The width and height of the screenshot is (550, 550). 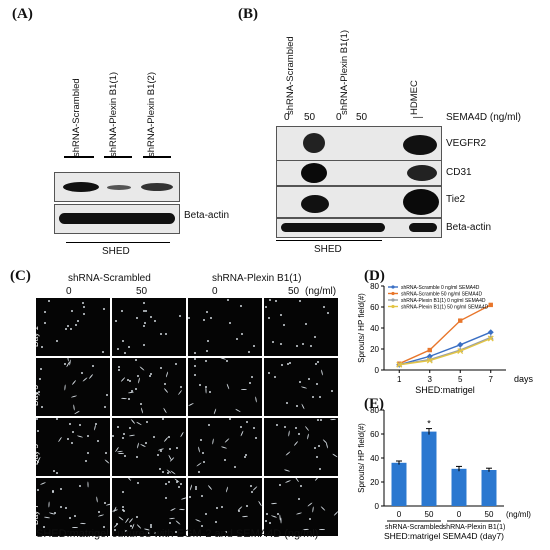 What do you see at coordinates (359, 144) in the screenshot?
I see `blot-vegfr2` at bounding box center [359, 144].